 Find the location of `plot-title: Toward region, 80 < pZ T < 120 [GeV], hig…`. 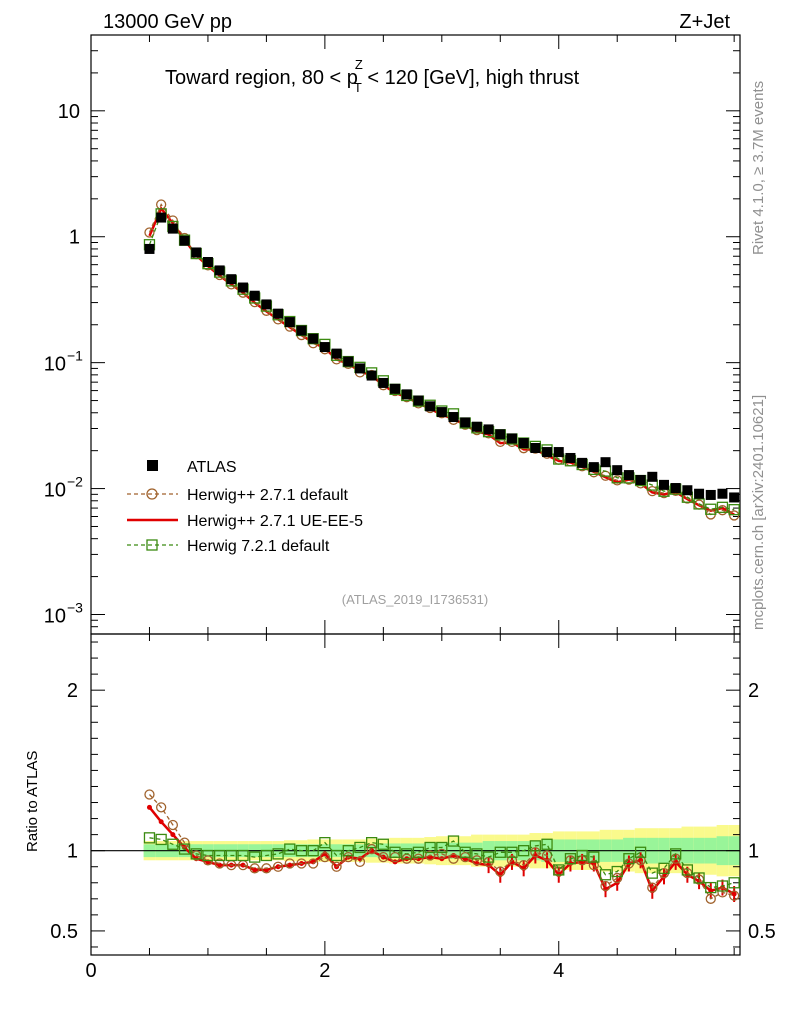

plot-title: Toward region, 80 < pZ T < 120 [GeV], hig… is located at coordinates (372, 76).